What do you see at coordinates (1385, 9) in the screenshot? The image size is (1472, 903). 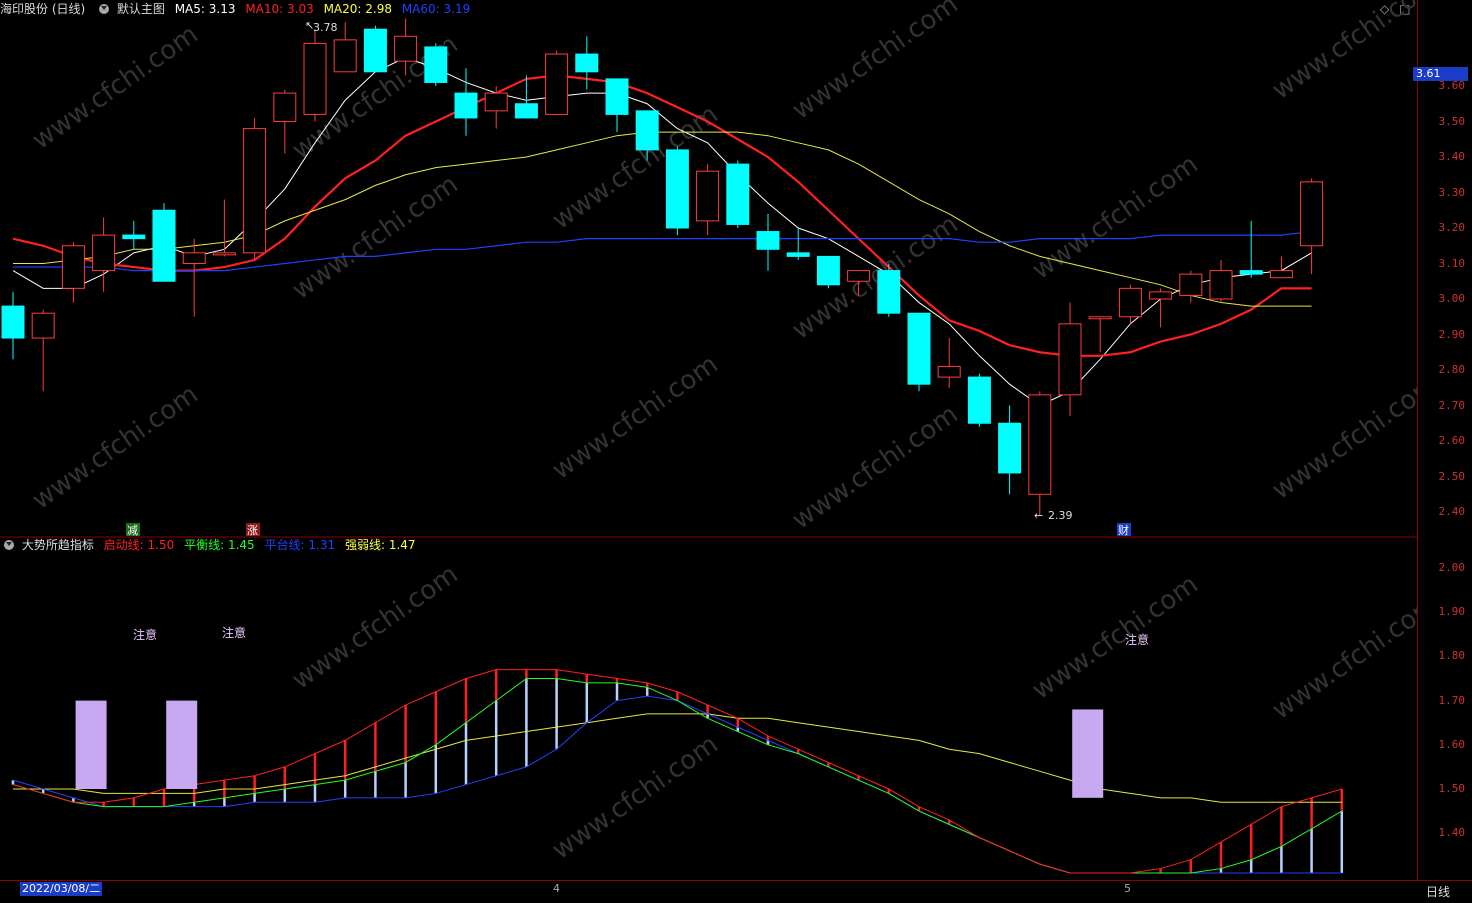 I see `diamond-icon: ◇` at bounding box center [1385, 9].